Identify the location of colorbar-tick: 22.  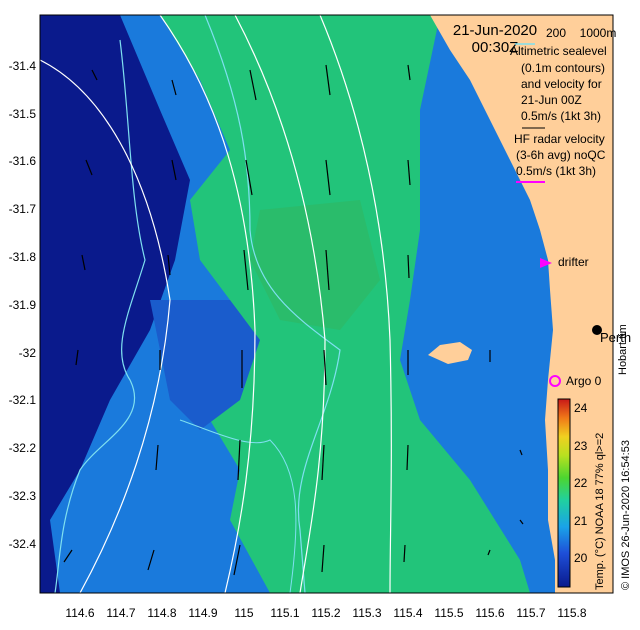
(581, 483).